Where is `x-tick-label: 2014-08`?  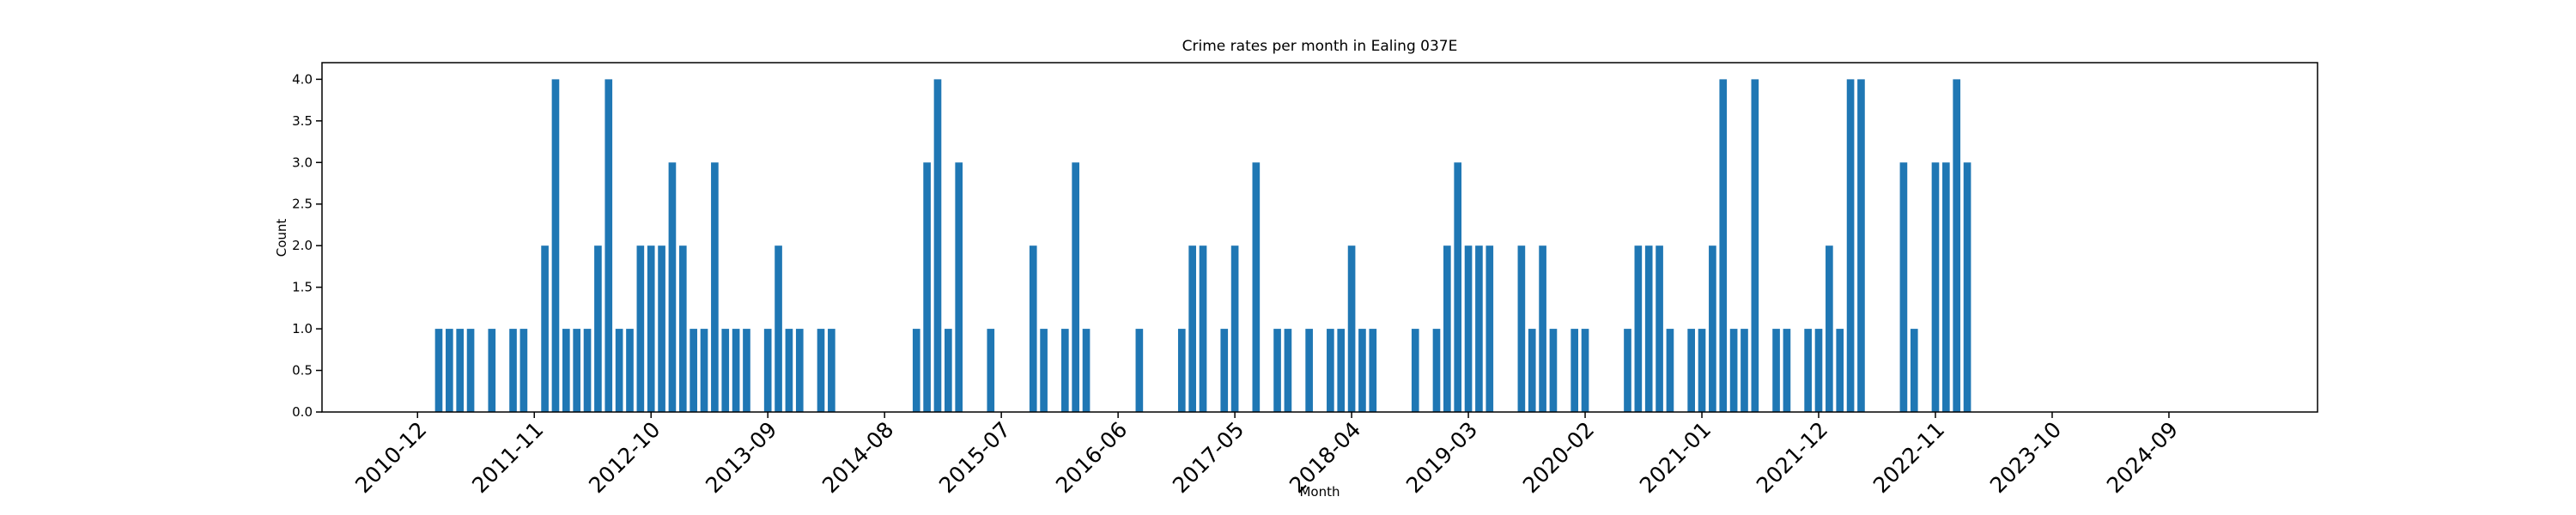 x-tick-label: 2014-08 is located at coordinates (857, 457).